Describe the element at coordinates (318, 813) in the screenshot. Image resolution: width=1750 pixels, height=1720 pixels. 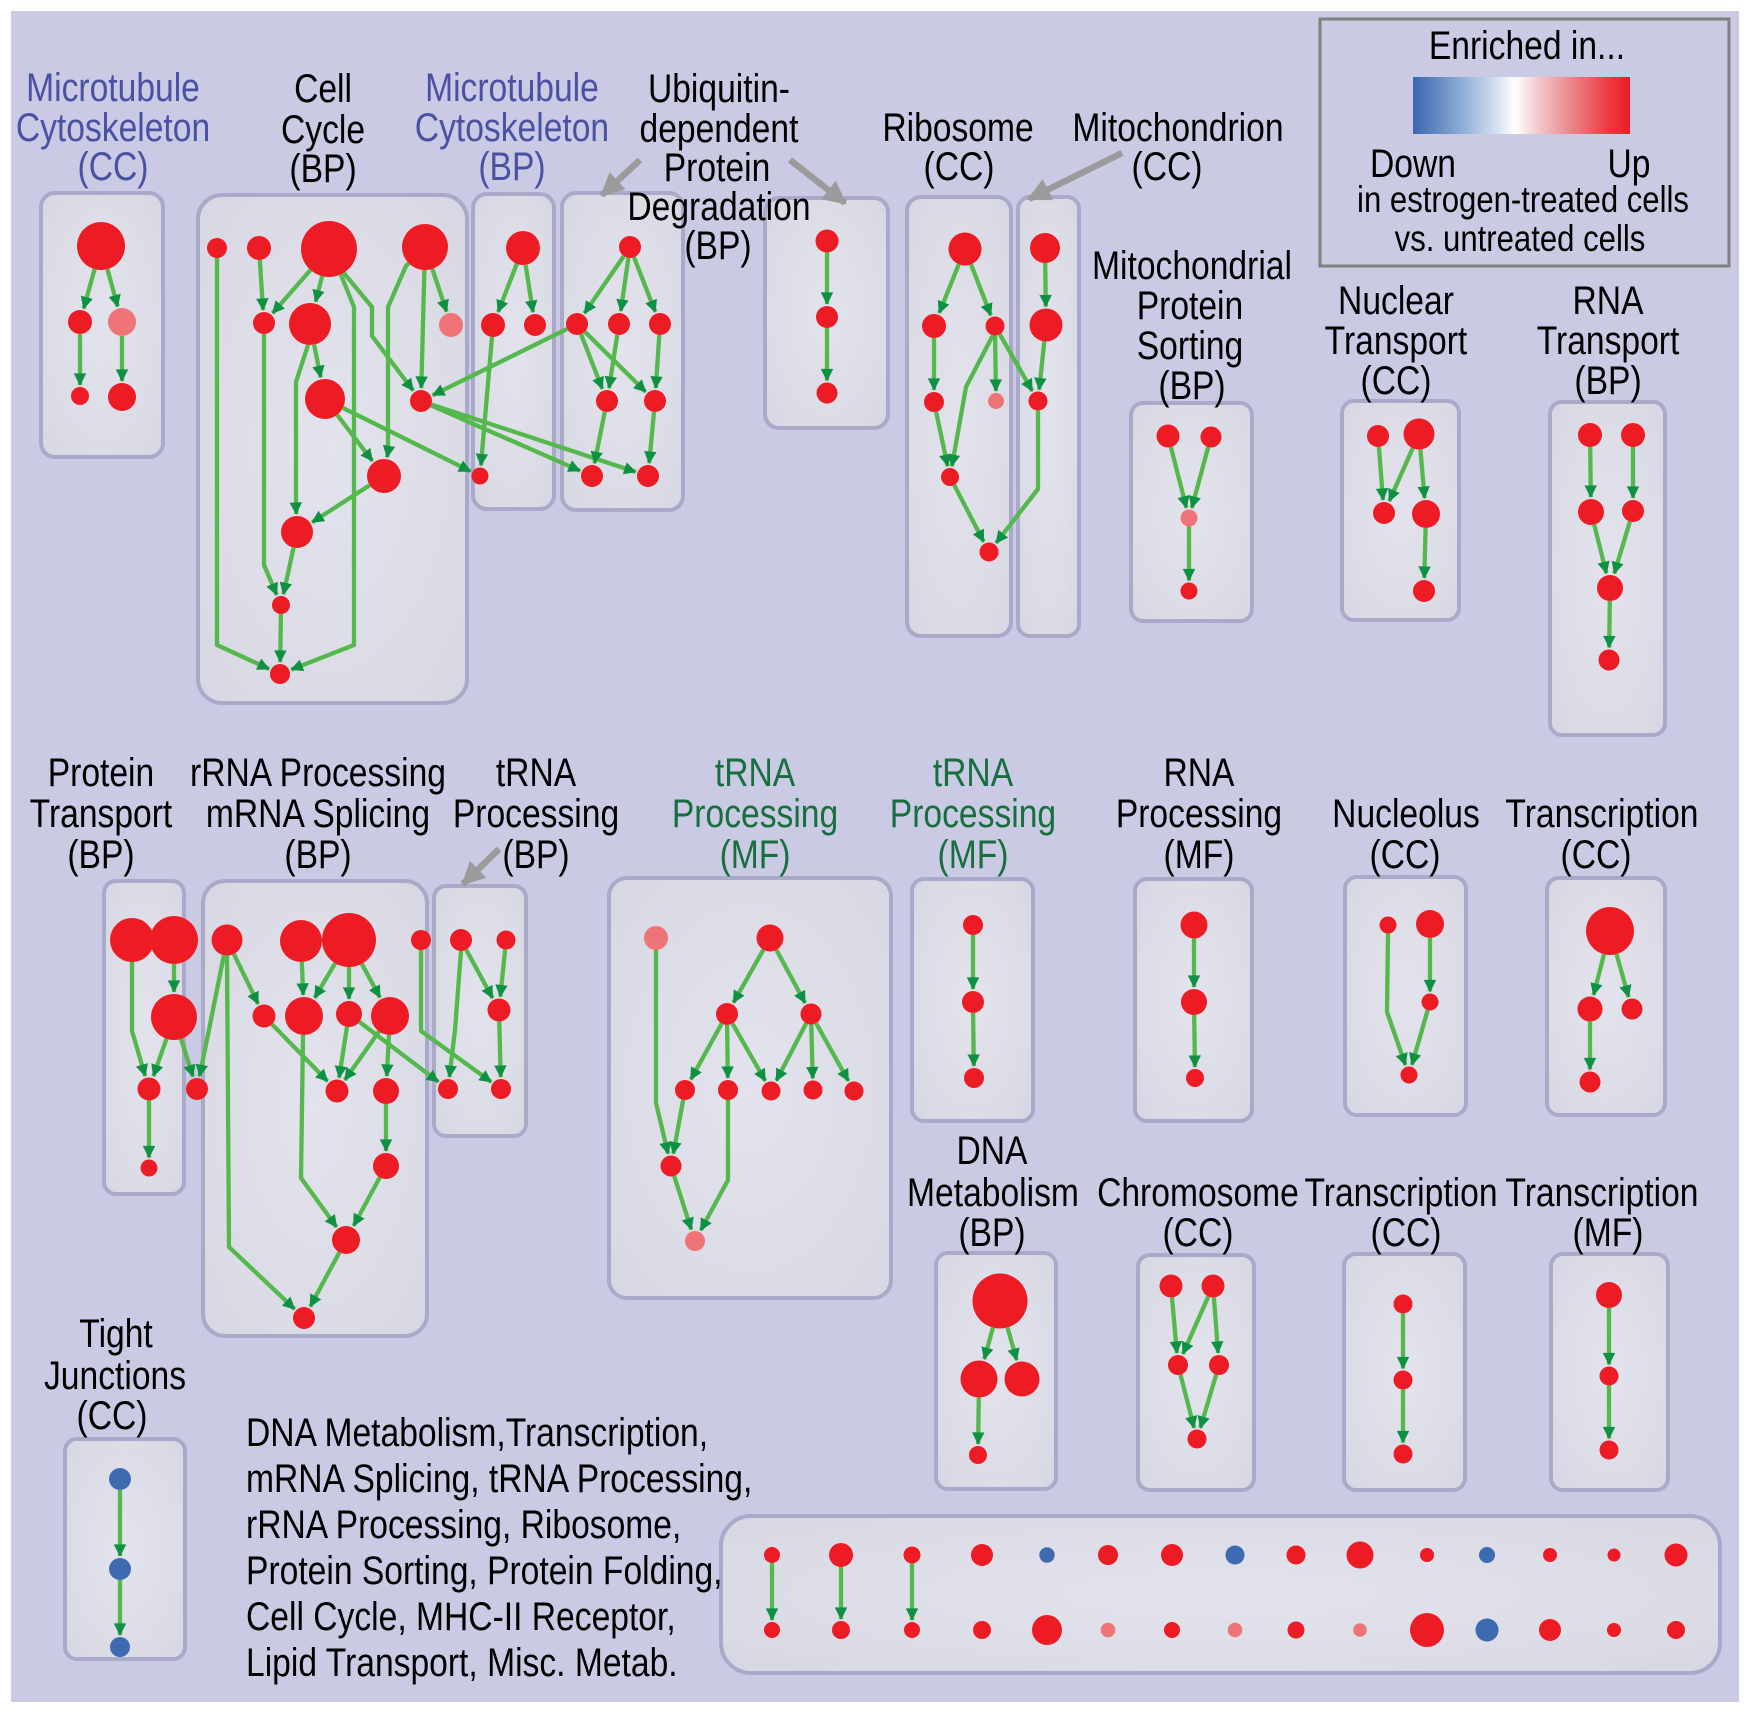
I see `svg-text: mRNA Splicing` at that location.